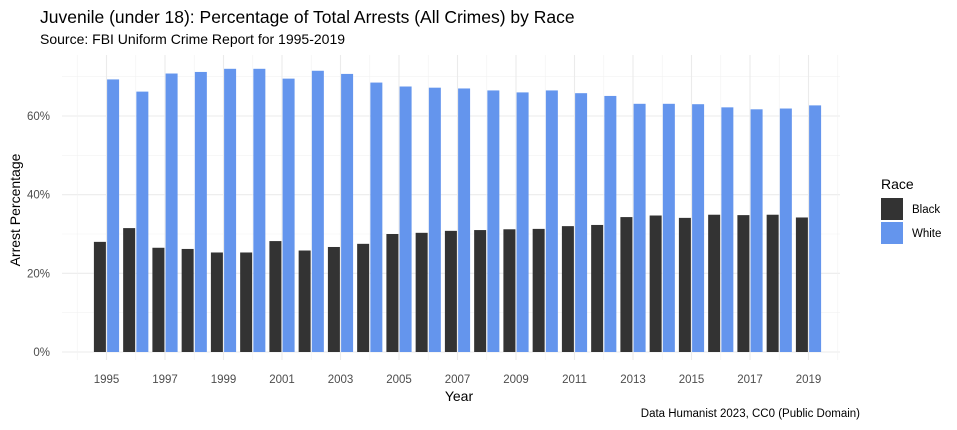 This screenshot has width=957, height=430. Describe the element at coordinates (282, 380) in the screenshot. I see `x-tick-label: 2001` at that location.